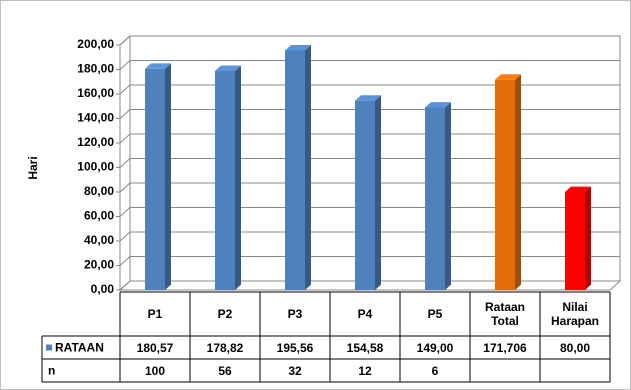 Image resolution: width=631 pixels, height=390 pixels. I want to click on table-value: 6, so click(435, 370).